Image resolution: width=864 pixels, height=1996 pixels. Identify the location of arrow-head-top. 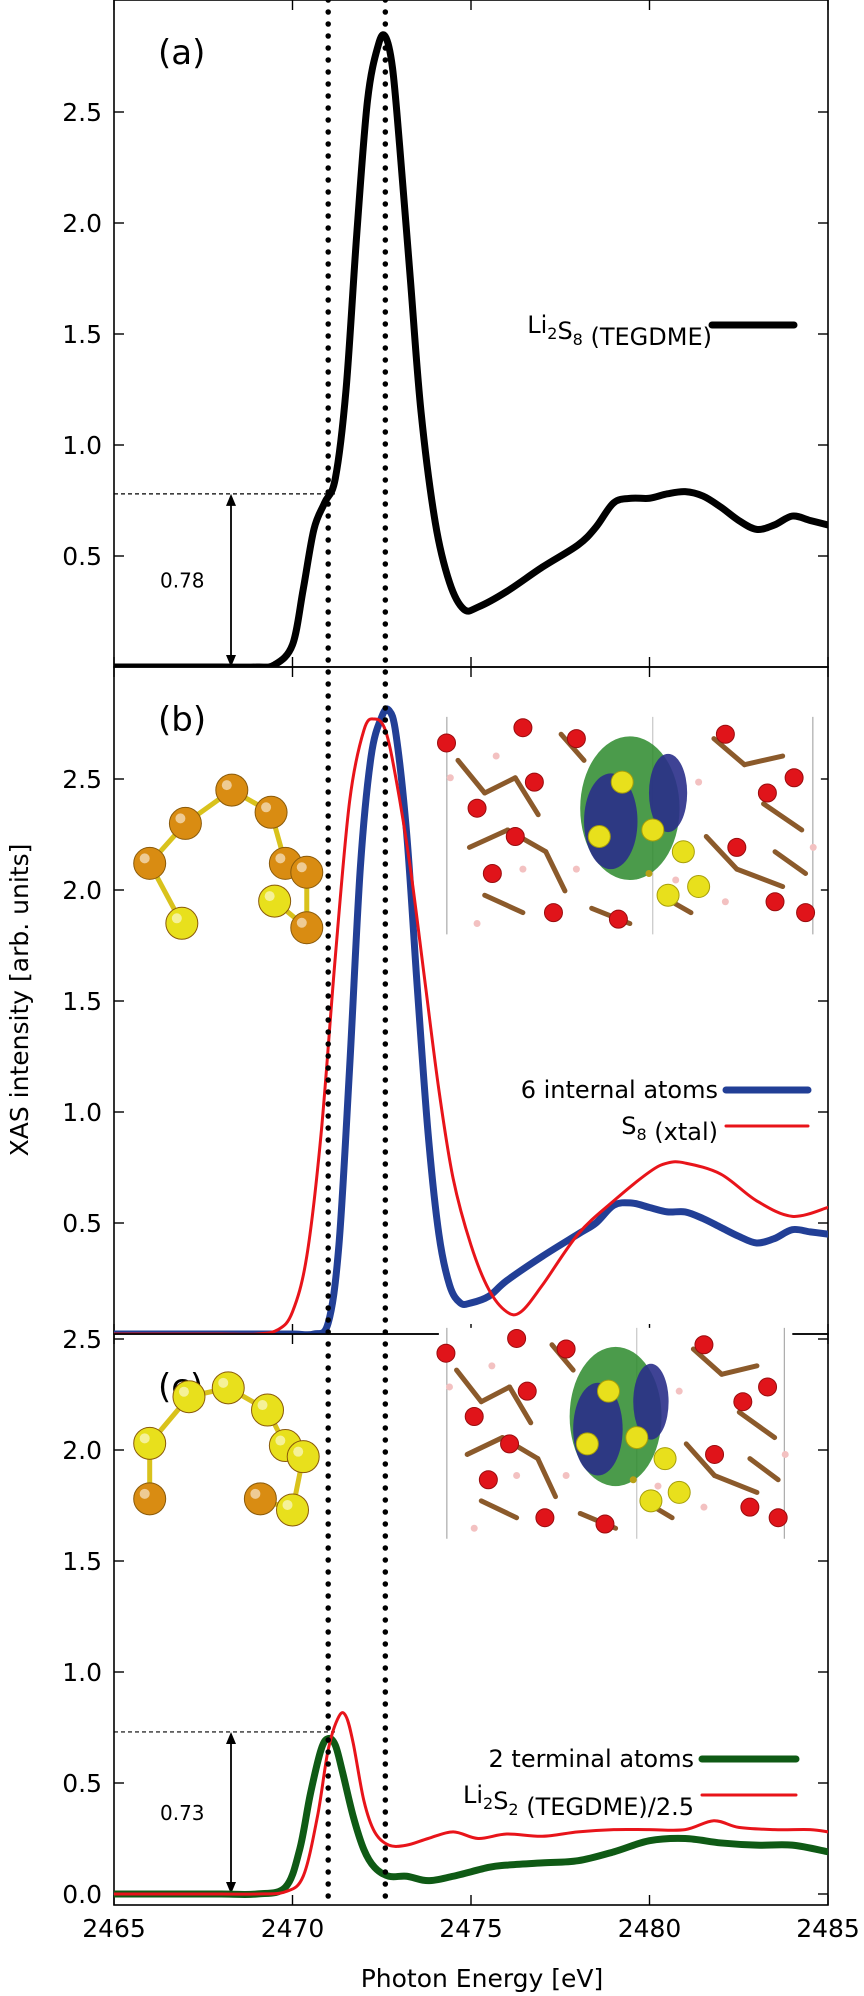
(231, 1737).